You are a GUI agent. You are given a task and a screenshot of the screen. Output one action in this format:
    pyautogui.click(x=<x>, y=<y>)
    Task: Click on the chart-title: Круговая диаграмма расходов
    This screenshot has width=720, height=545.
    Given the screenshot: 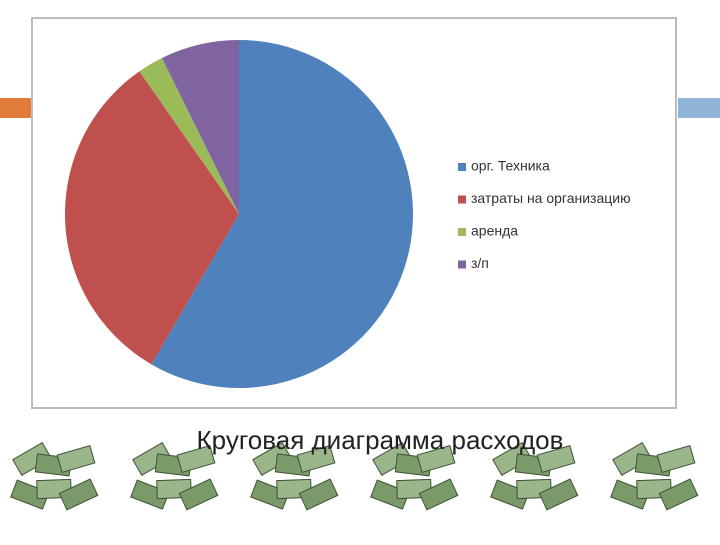 What is the action you would take?
    pyautogui.click(x=380, y=440)
    